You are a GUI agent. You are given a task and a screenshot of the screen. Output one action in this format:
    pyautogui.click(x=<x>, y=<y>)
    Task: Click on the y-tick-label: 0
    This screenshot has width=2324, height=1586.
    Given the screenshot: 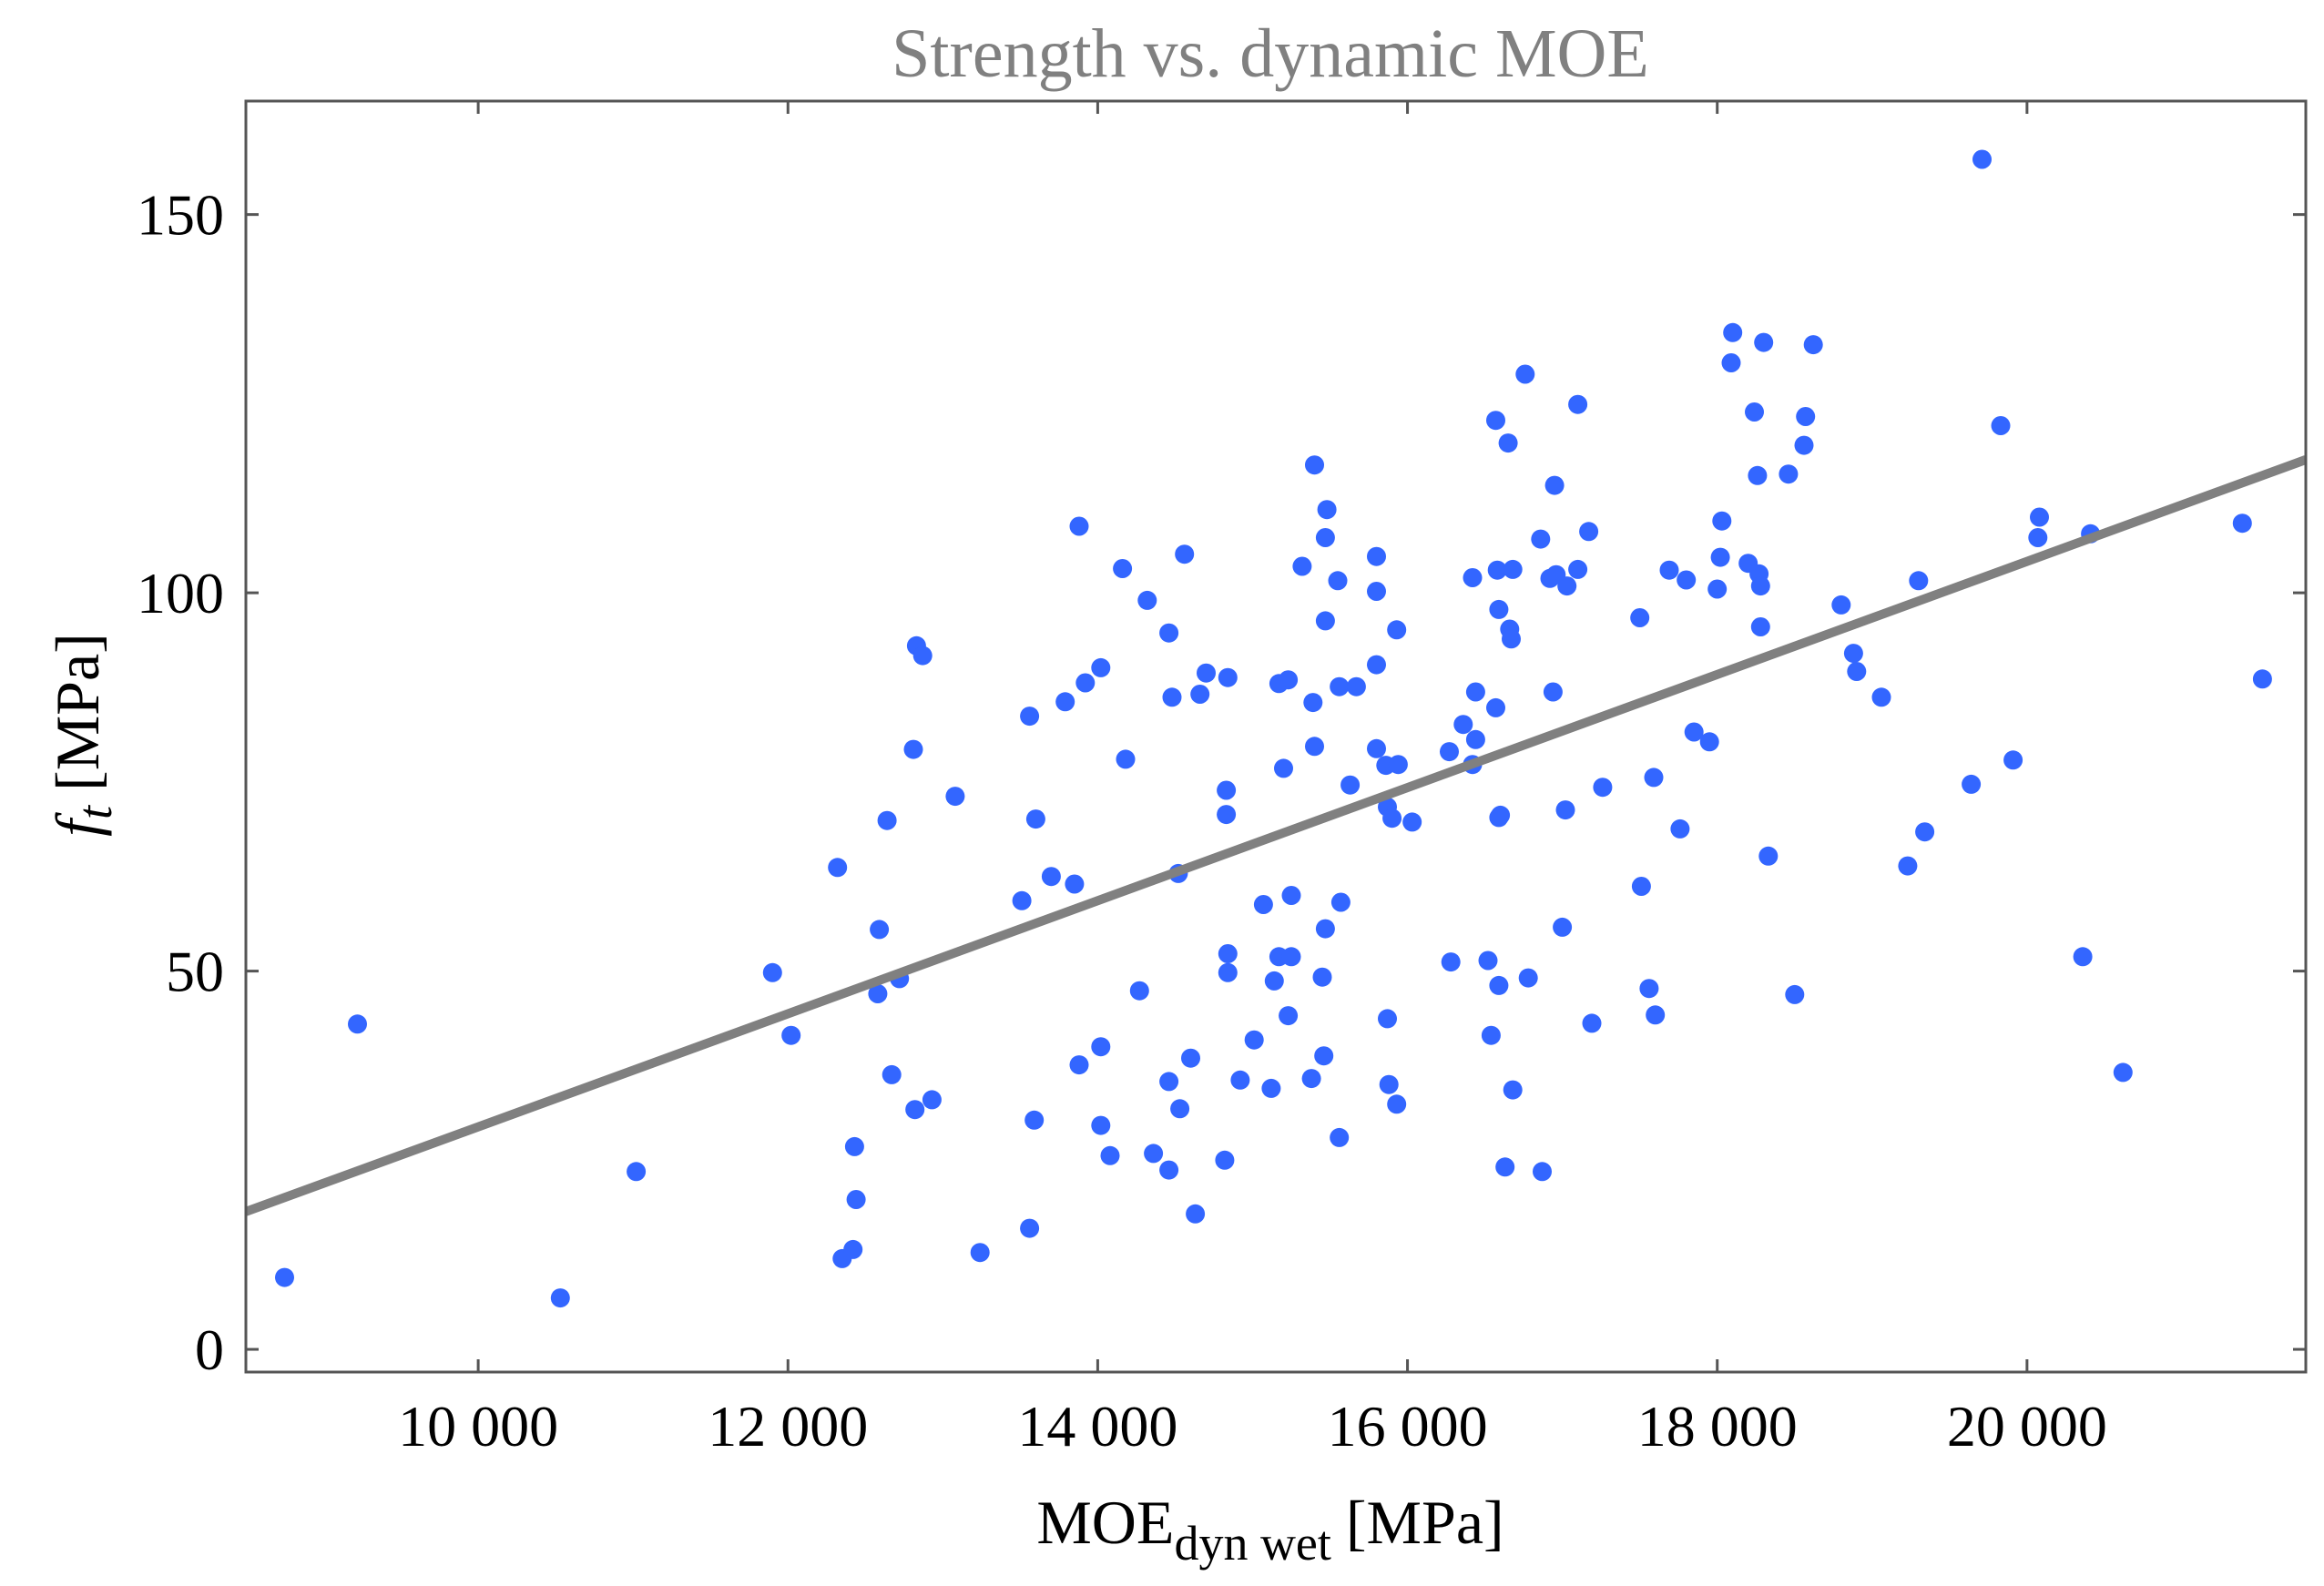 What is the action you would take?
    pyautogui.click(x=209, y=1349)
    